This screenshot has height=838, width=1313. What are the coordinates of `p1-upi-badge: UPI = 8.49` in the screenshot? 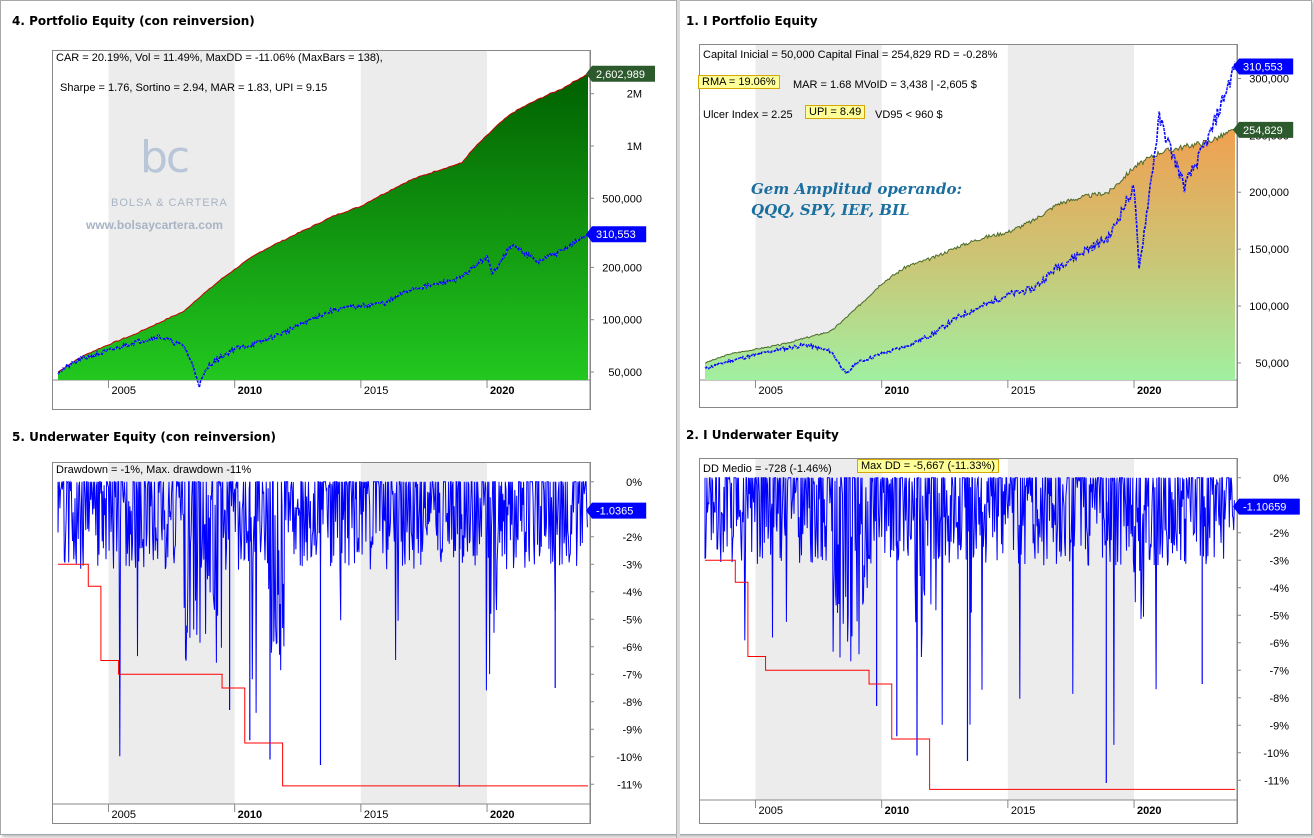 It's located at (835, 112).